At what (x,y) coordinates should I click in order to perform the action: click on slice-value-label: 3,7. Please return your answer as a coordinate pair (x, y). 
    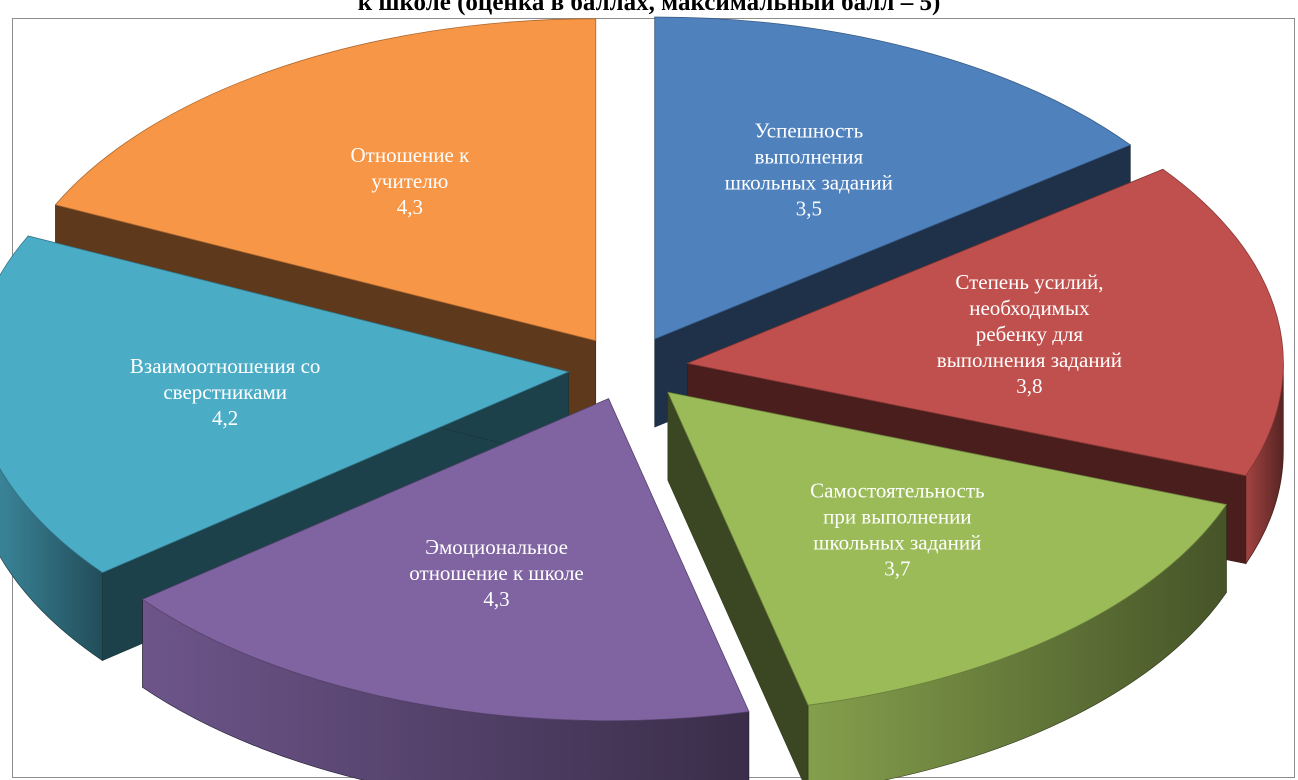
    Looking at the image, I should click on (897, 569).